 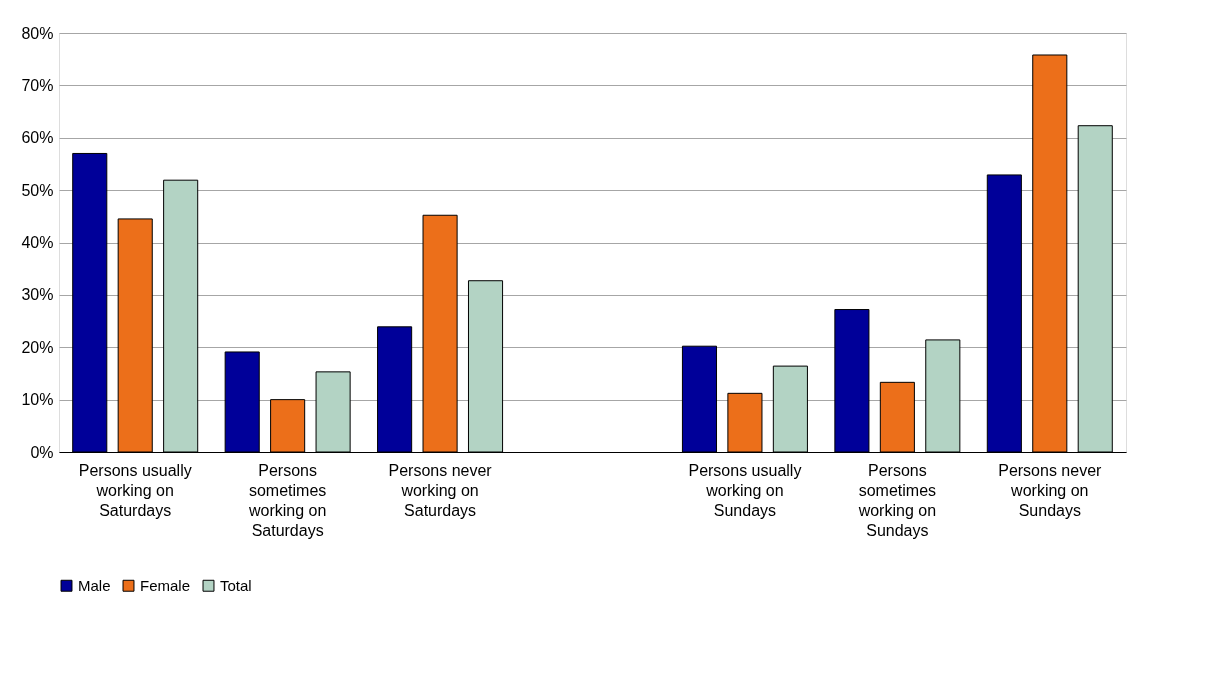 I want to click on y-tick-label: 50%, so click(x=37, y=190).